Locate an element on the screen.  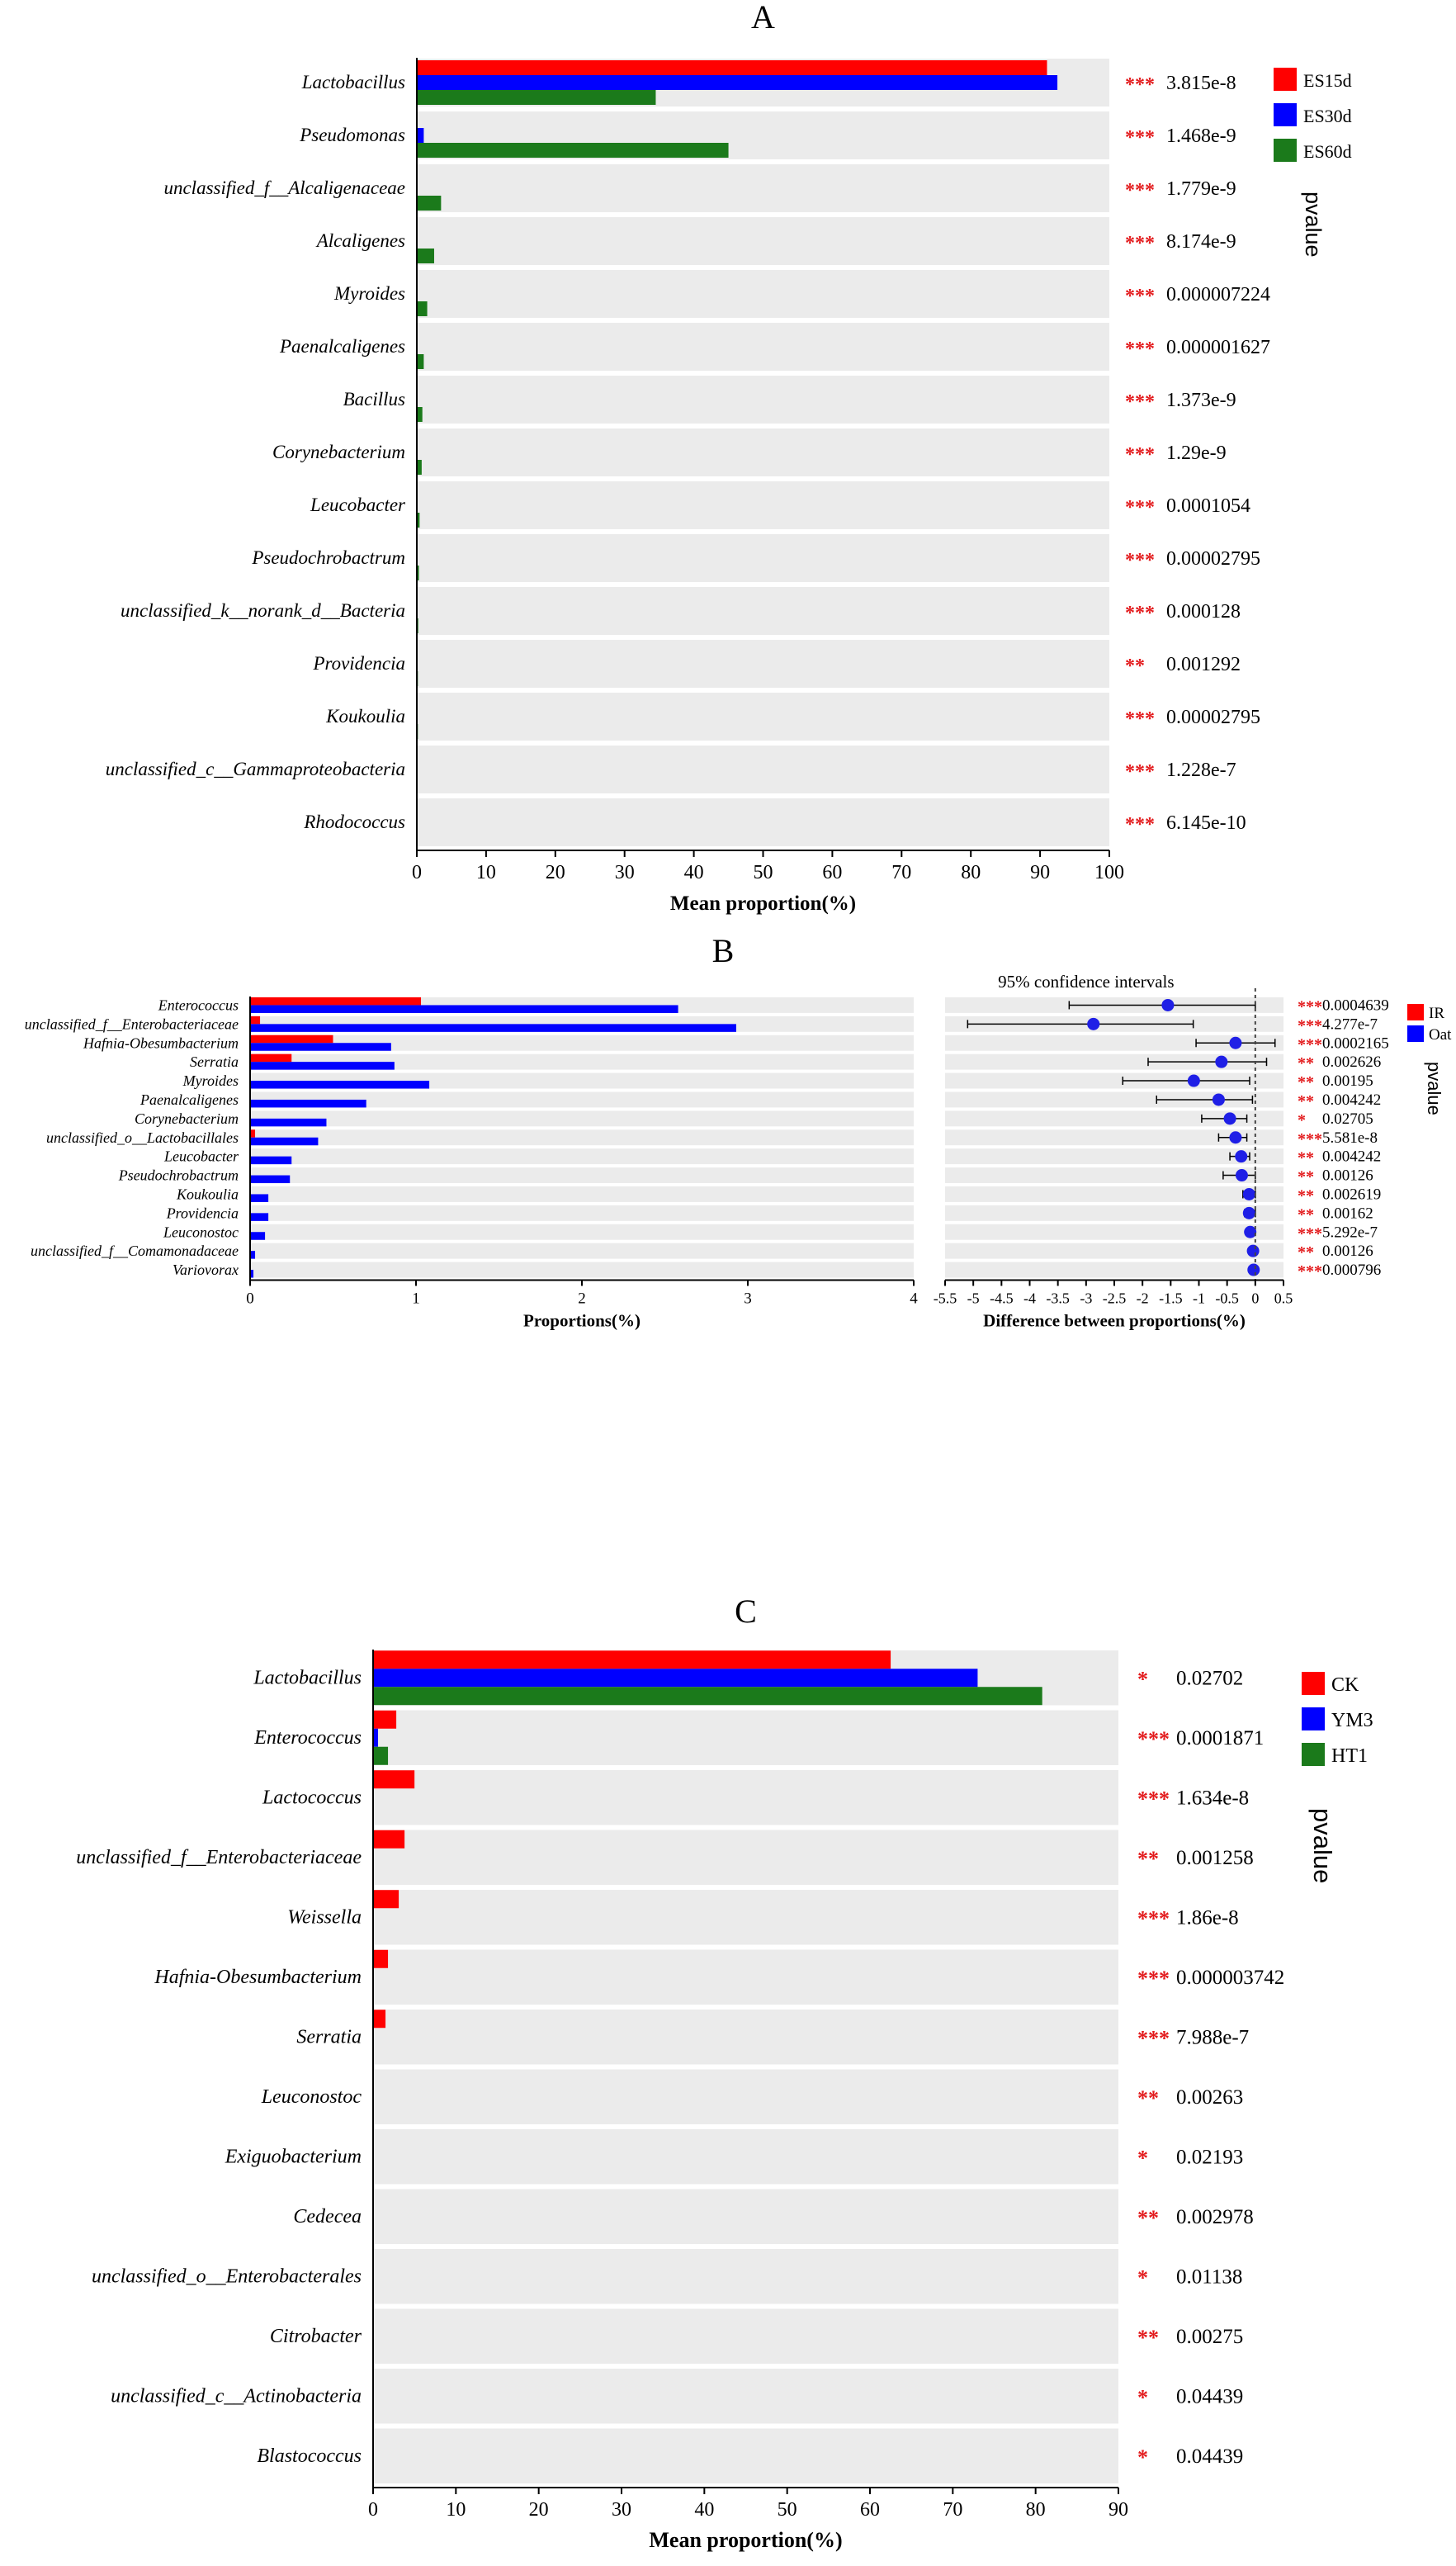
category-label: Alcaligenes is located at coordinates (360, 240).